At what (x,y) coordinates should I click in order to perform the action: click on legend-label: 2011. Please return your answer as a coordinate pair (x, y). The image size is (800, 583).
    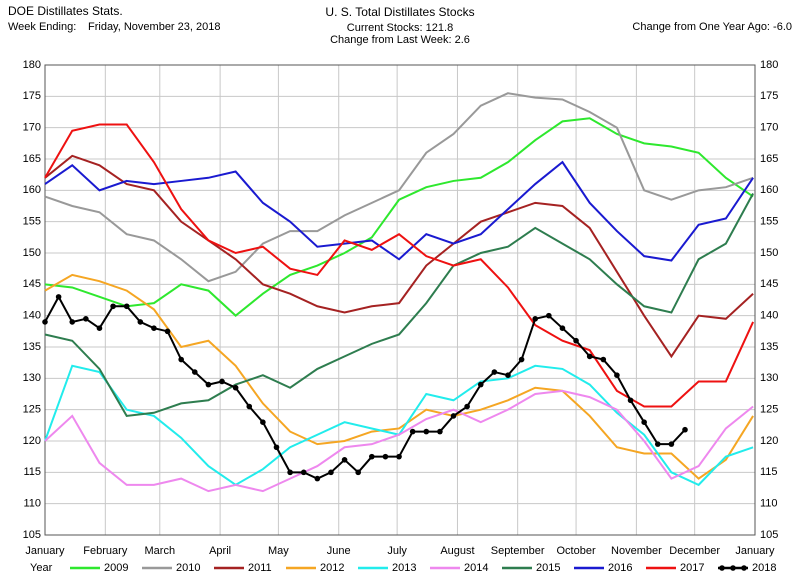
    Looking at the image, I should click on (260, 568).